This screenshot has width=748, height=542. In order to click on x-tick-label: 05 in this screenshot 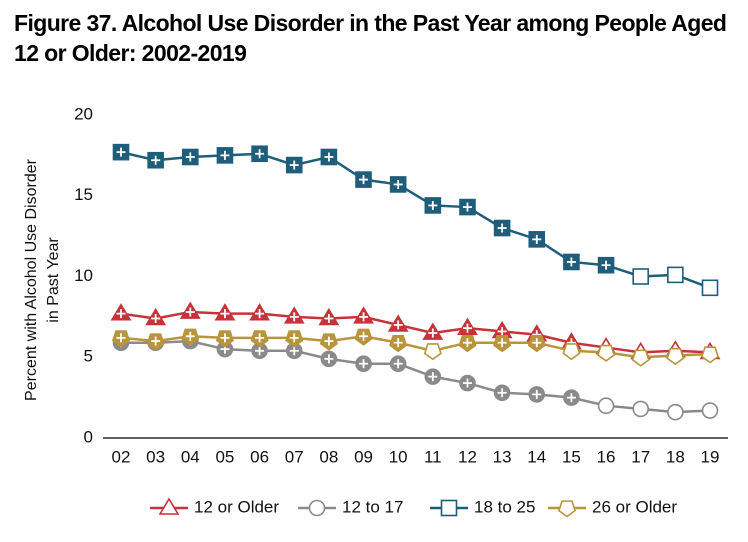, I will do `click(224, 456)`.